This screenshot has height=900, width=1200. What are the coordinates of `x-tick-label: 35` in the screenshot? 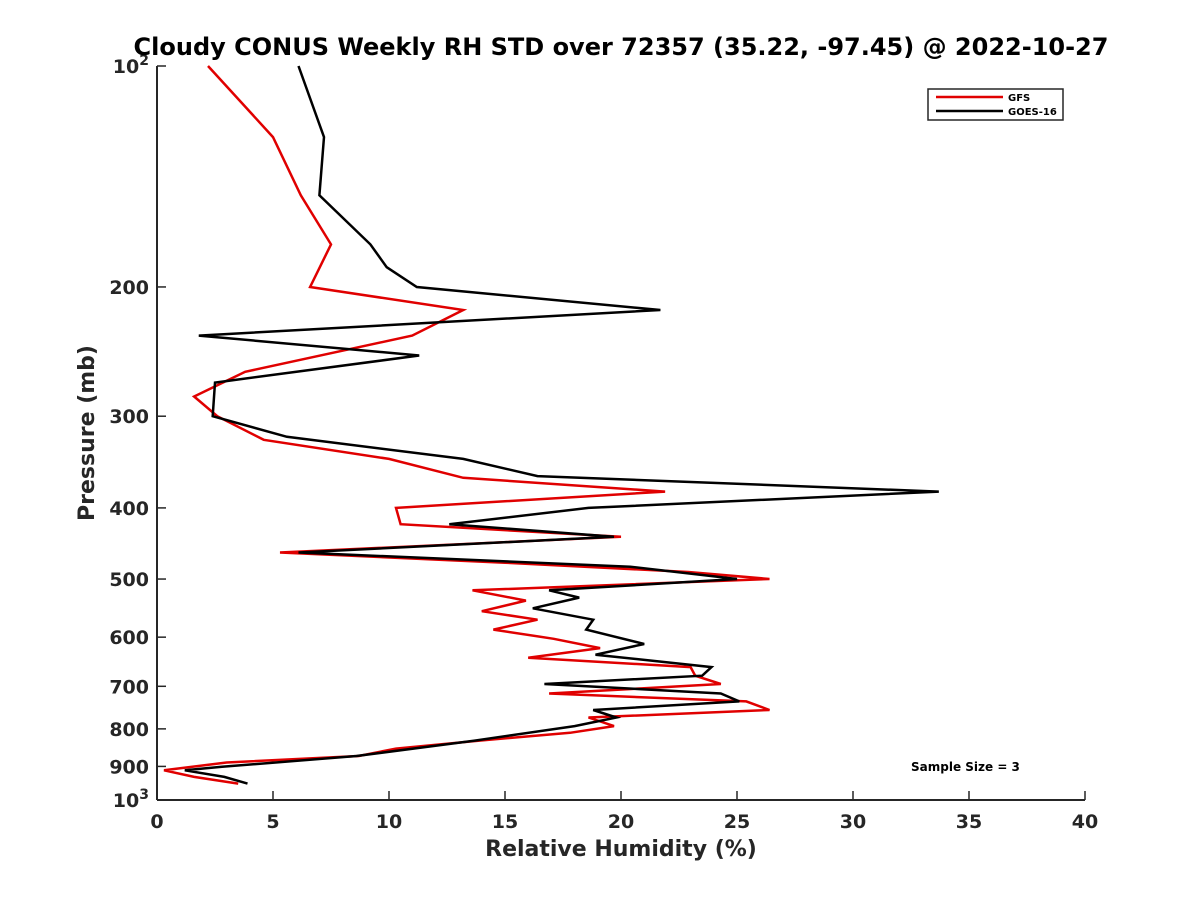 It's located at (969, 822).